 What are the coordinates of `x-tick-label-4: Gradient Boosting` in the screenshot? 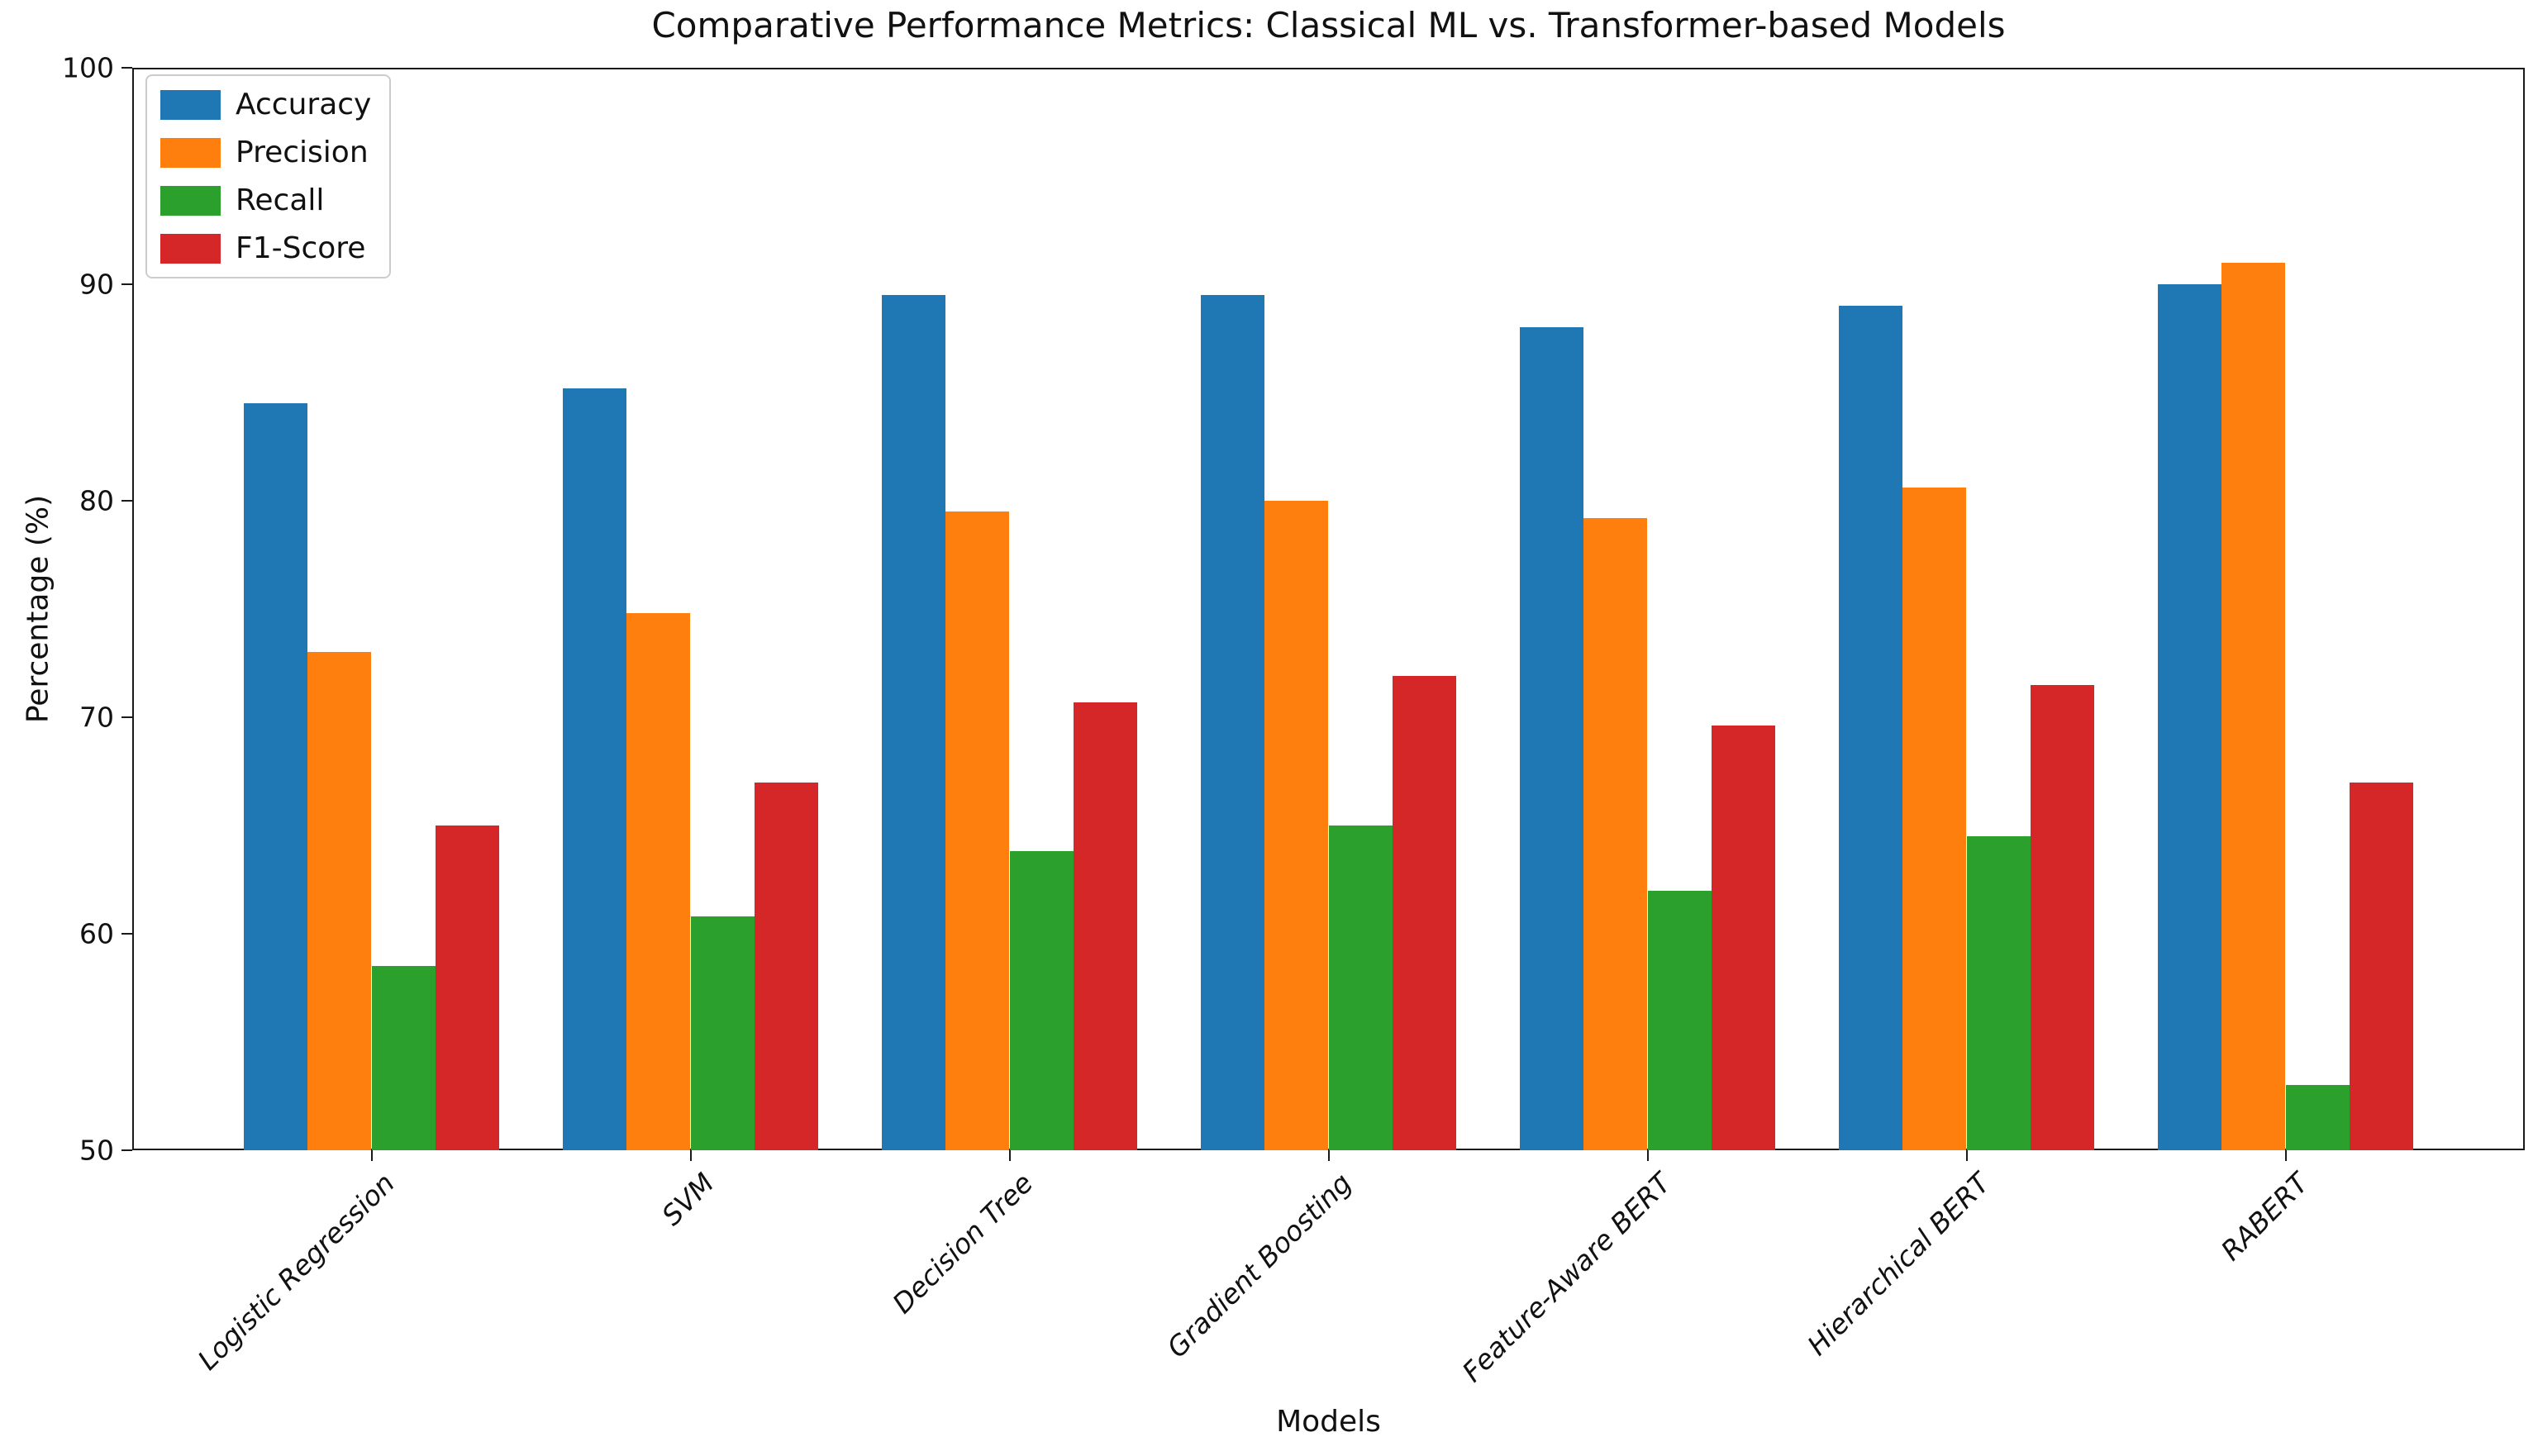 It's located at (1259, 1265).